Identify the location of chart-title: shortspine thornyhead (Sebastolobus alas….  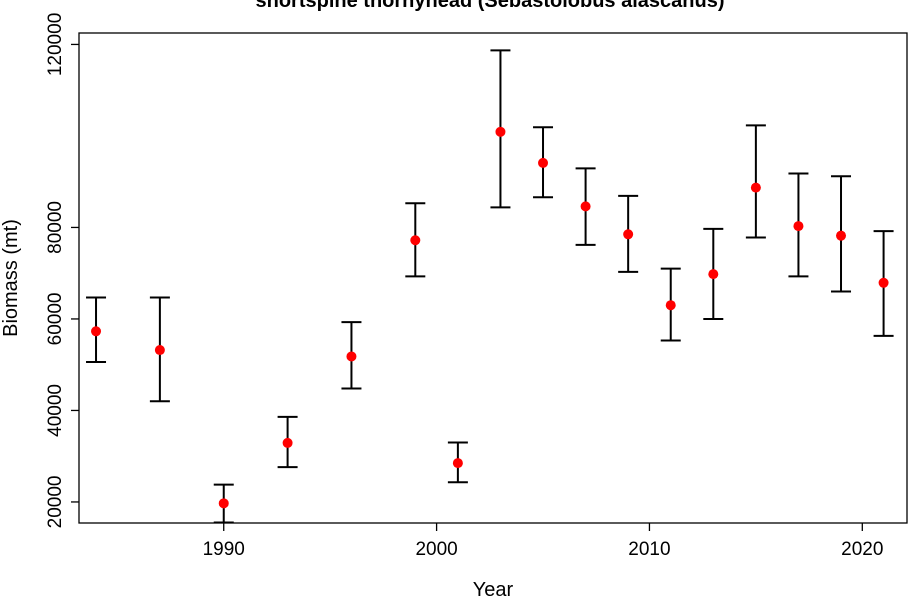
(490, 6).